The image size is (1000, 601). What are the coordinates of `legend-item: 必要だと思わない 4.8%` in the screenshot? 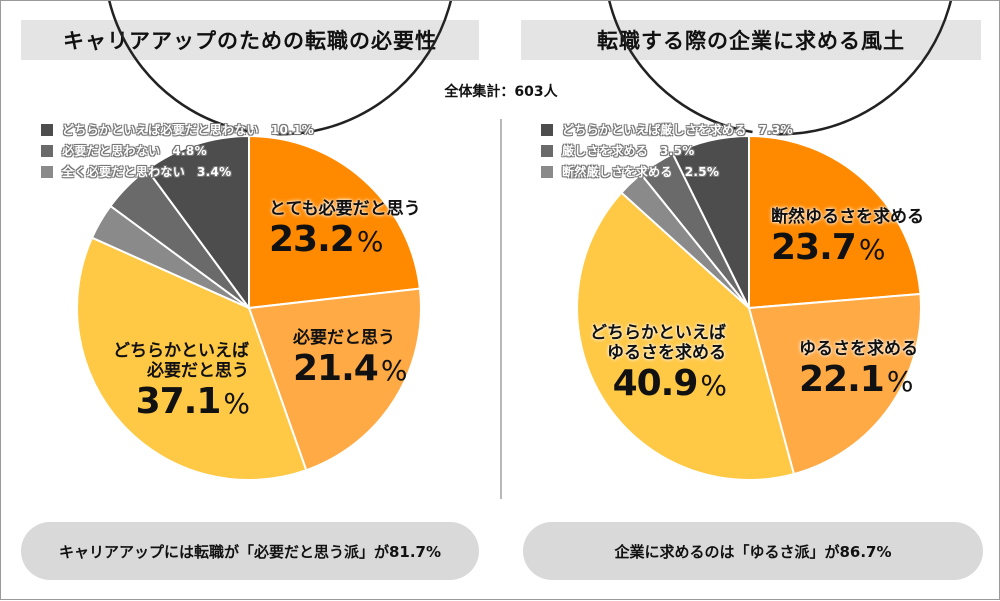 It's located at (177, 150).